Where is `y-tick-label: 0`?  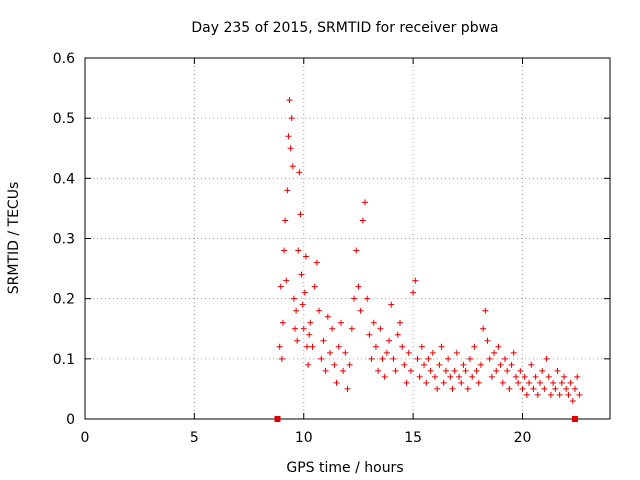
y-tick-label: 0 is located at coordinates (70, 420).